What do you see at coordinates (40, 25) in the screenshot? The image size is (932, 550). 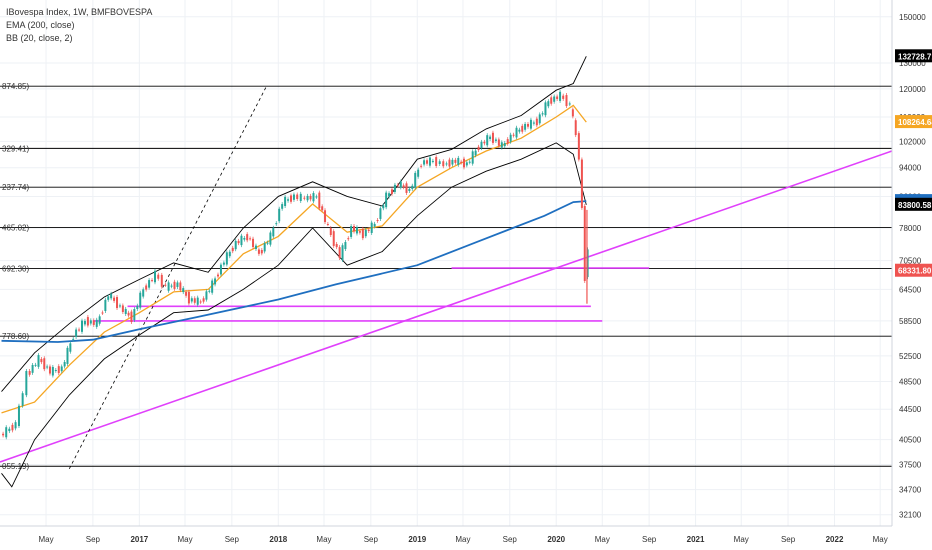 I see `indicator-ema-label: EMA (200, close)` at bounding box center [40, 25].